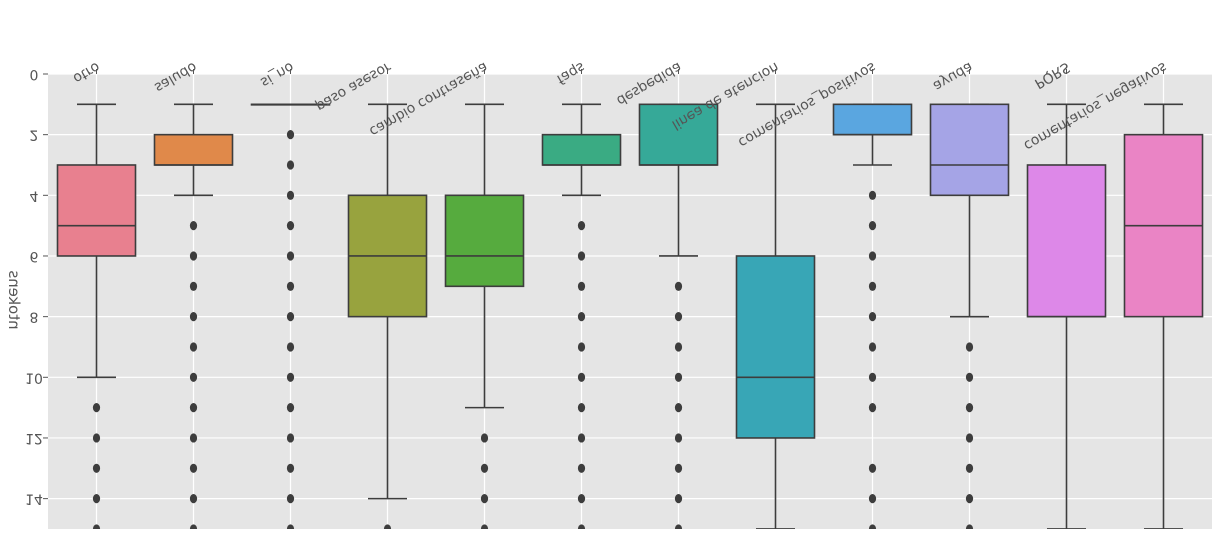 Image resolution: width=1212 pixels, height=533 pixels. Describe the element at coordinates (34, 499) in the screenshot. I see `y-tick-label: 14` at that location.